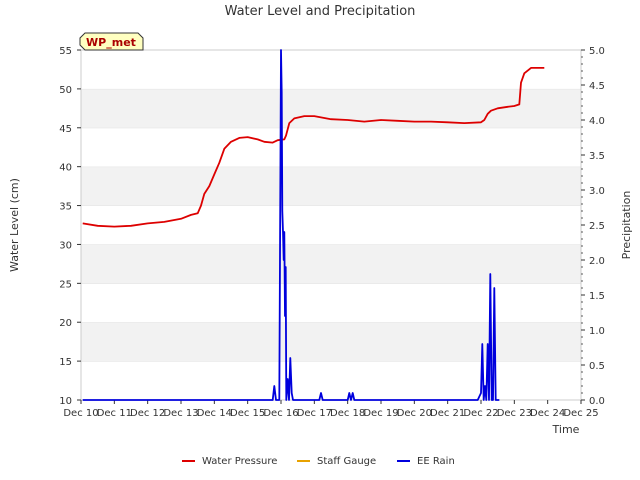 The image size is (640, 480). I want to click on y-left-tick-label: 45, so click(65, 129).